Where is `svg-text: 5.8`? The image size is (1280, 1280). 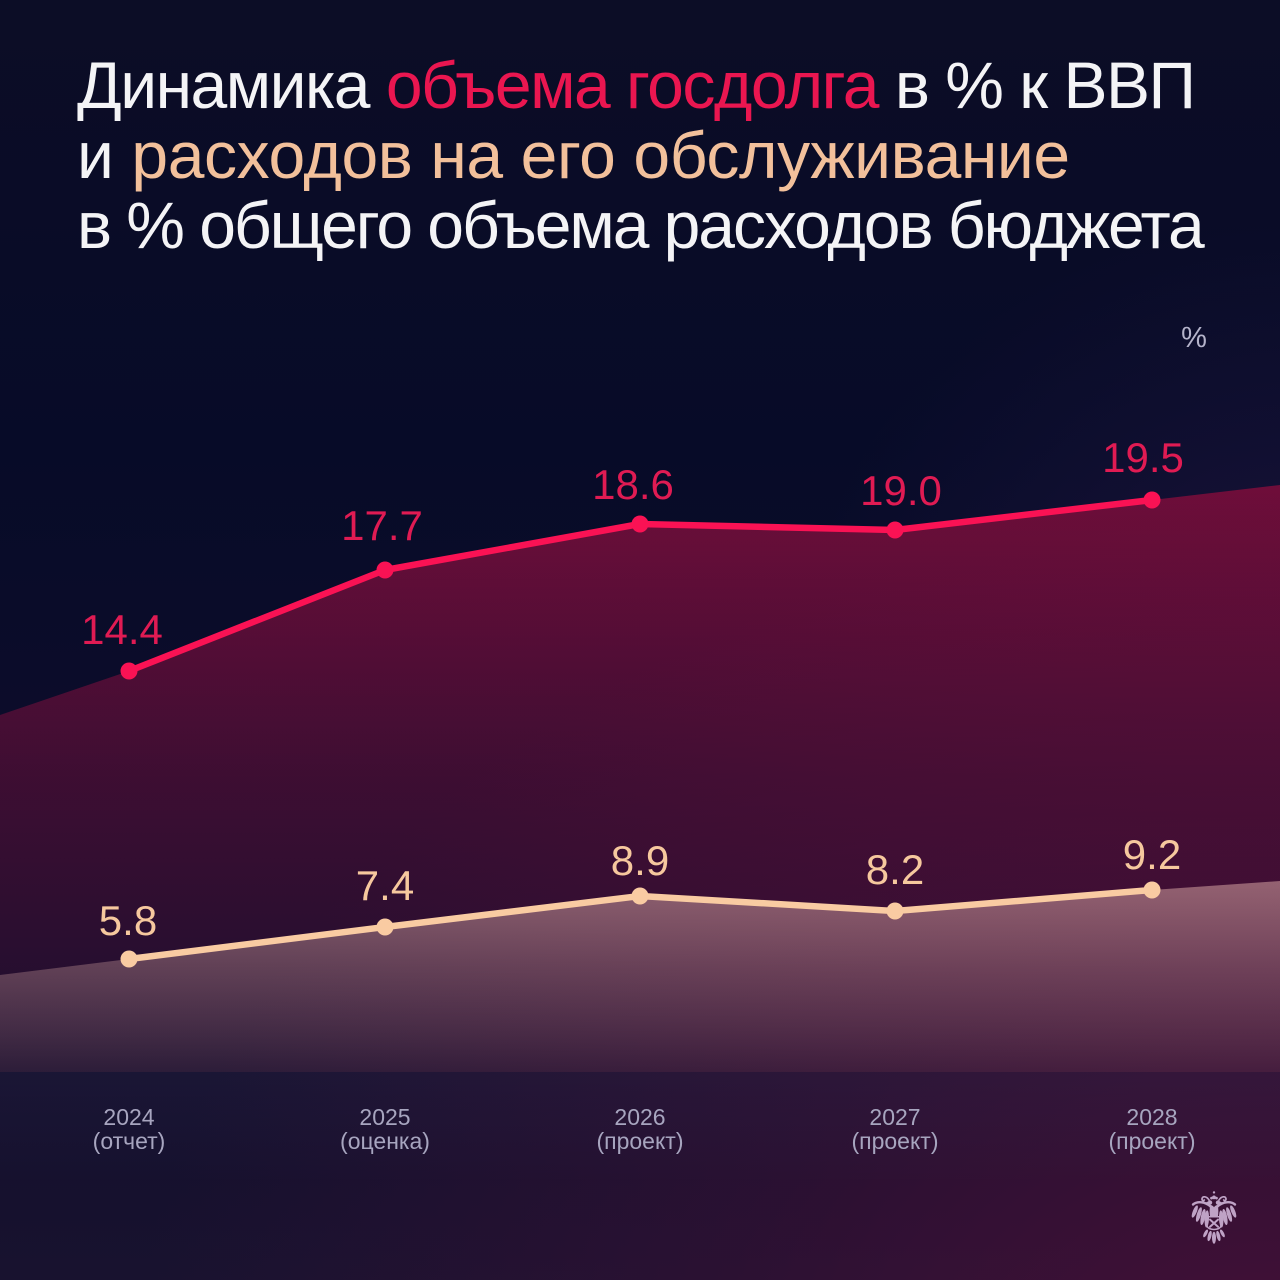 svg-text: 5.8 is located at coordinates (128, 920).